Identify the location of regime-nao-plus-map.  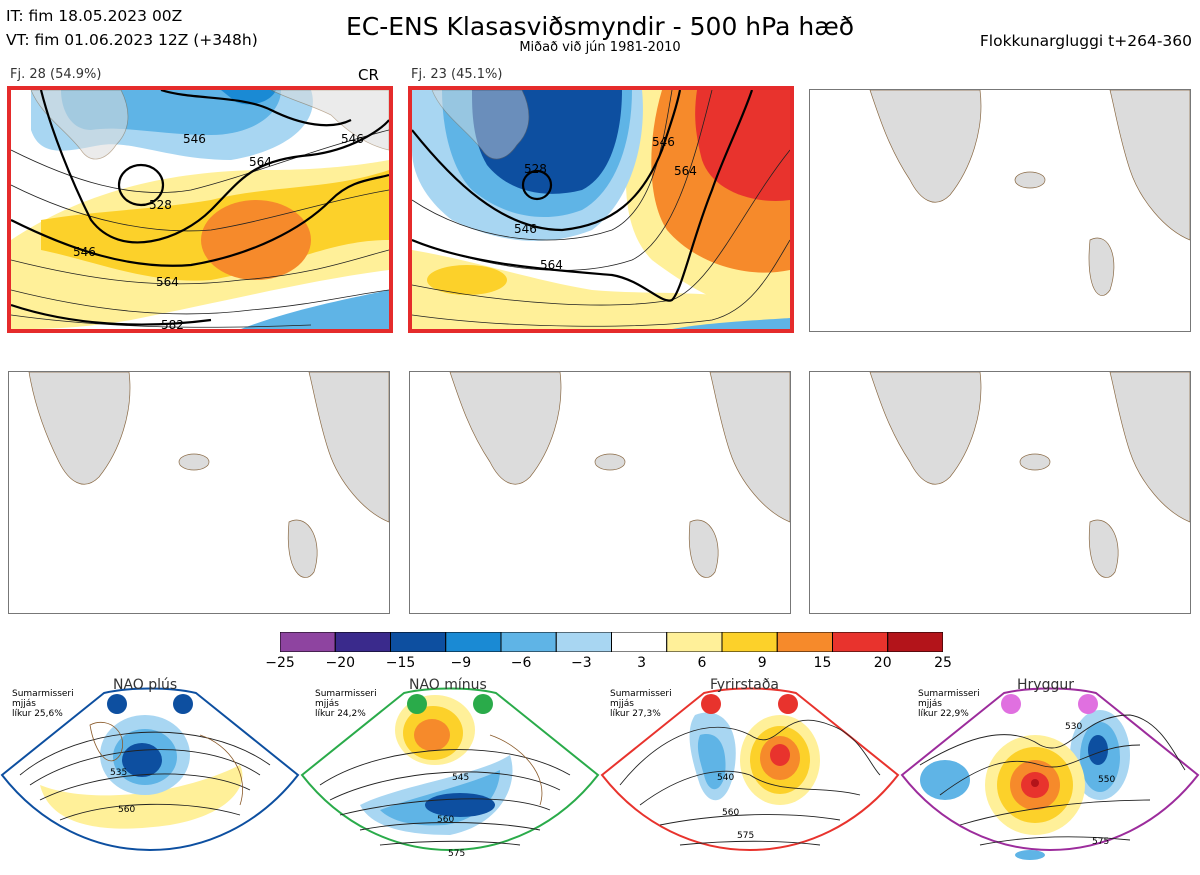
(150, 769).